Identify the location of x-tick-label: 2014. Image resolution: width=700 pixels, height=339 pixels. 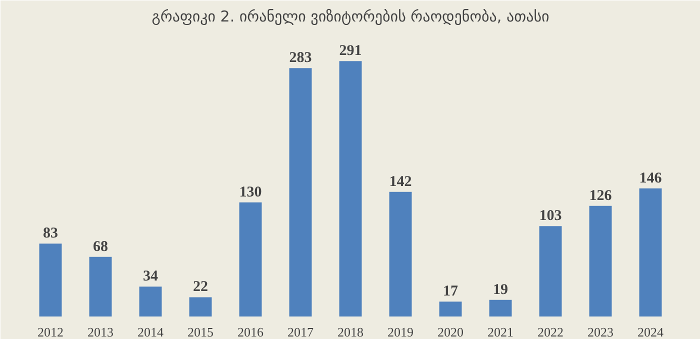
(151, 331).